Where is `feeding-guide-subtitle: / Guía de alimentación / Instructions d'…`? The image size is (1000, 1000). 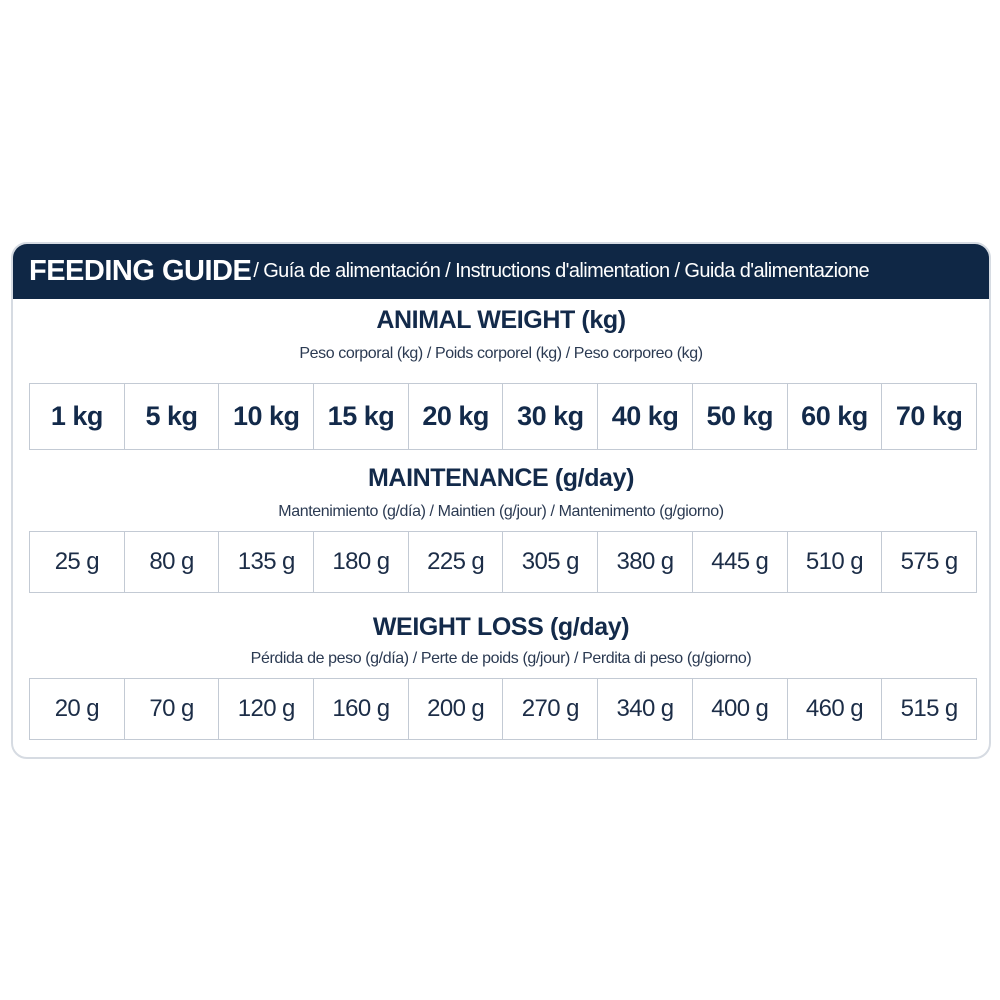
feeding-guide-subtitle: / Guía de alimentación / Instructions d'… is located at coordinates (561, 271).